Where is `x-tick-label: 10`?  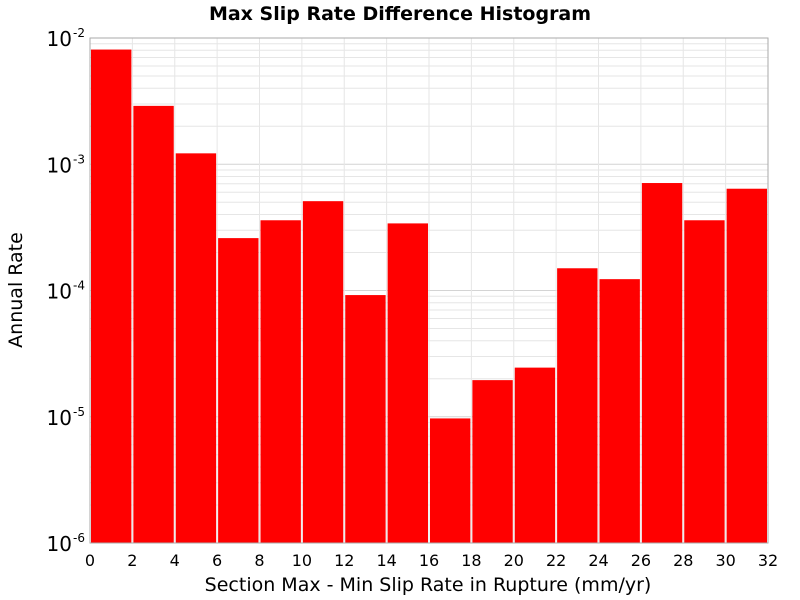 x-tick-label: 10 is located at coordinates (302, 560).